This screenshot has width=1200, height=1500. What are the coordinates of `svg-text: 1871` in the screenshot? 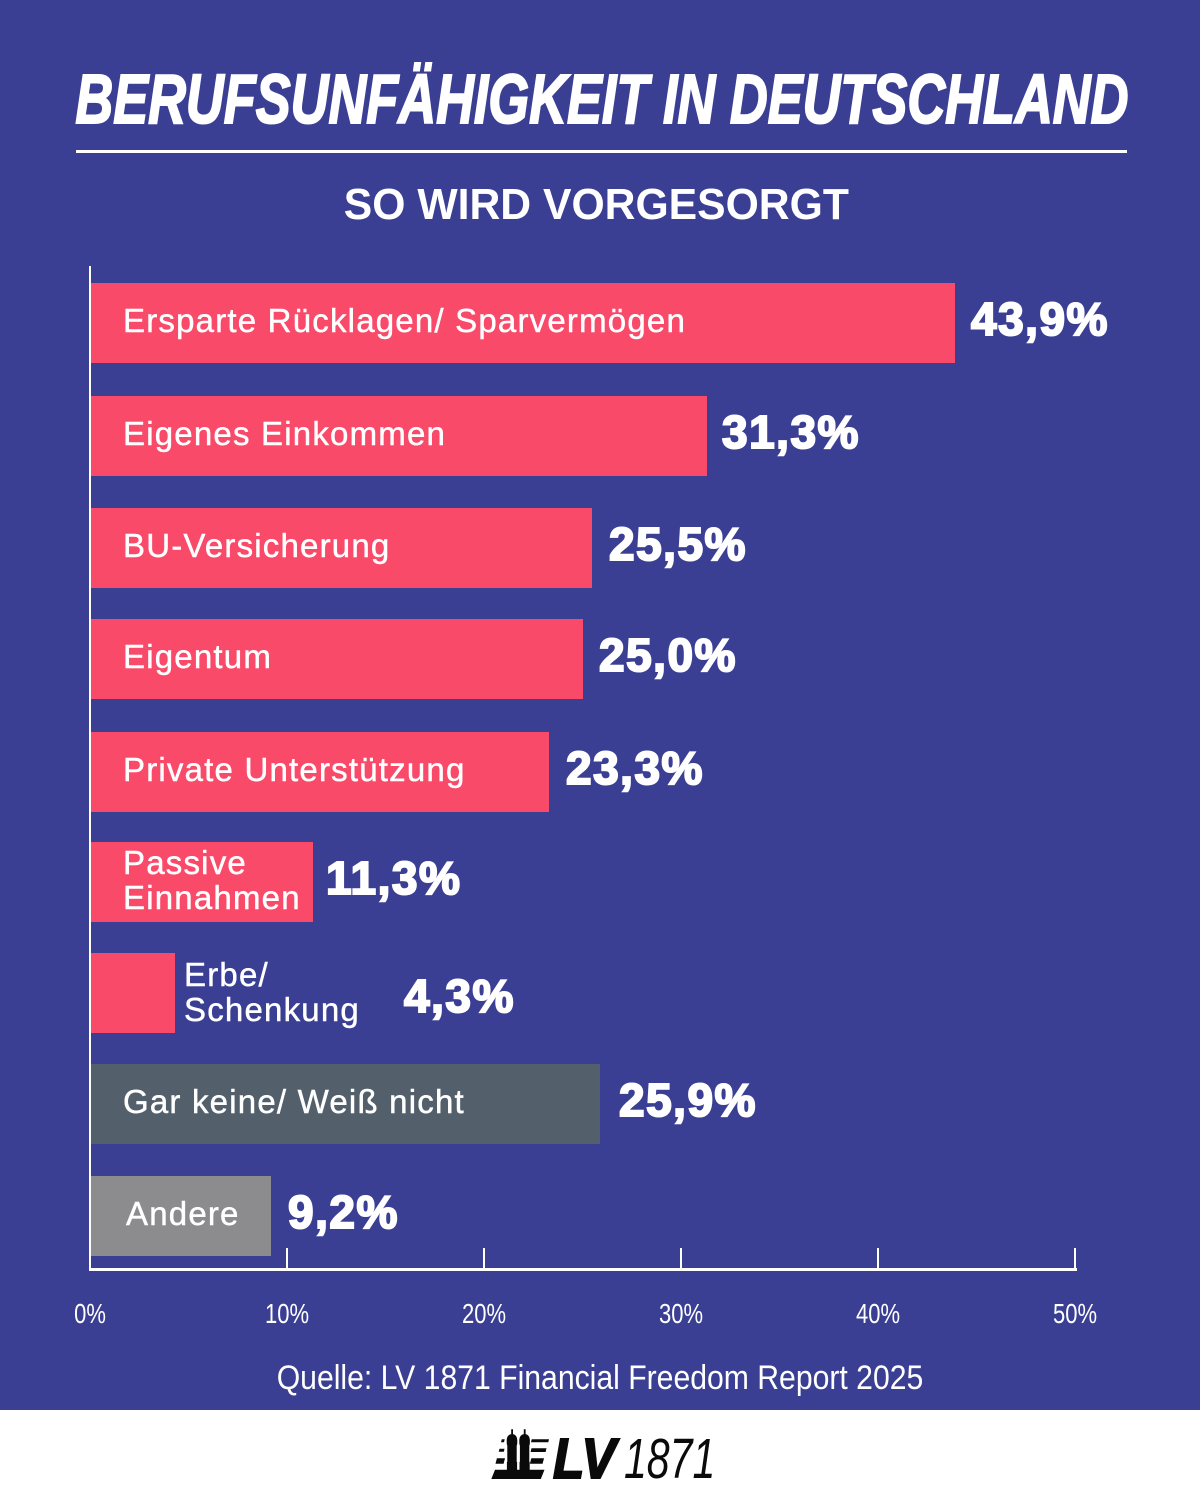 It's located at (669, 1455).